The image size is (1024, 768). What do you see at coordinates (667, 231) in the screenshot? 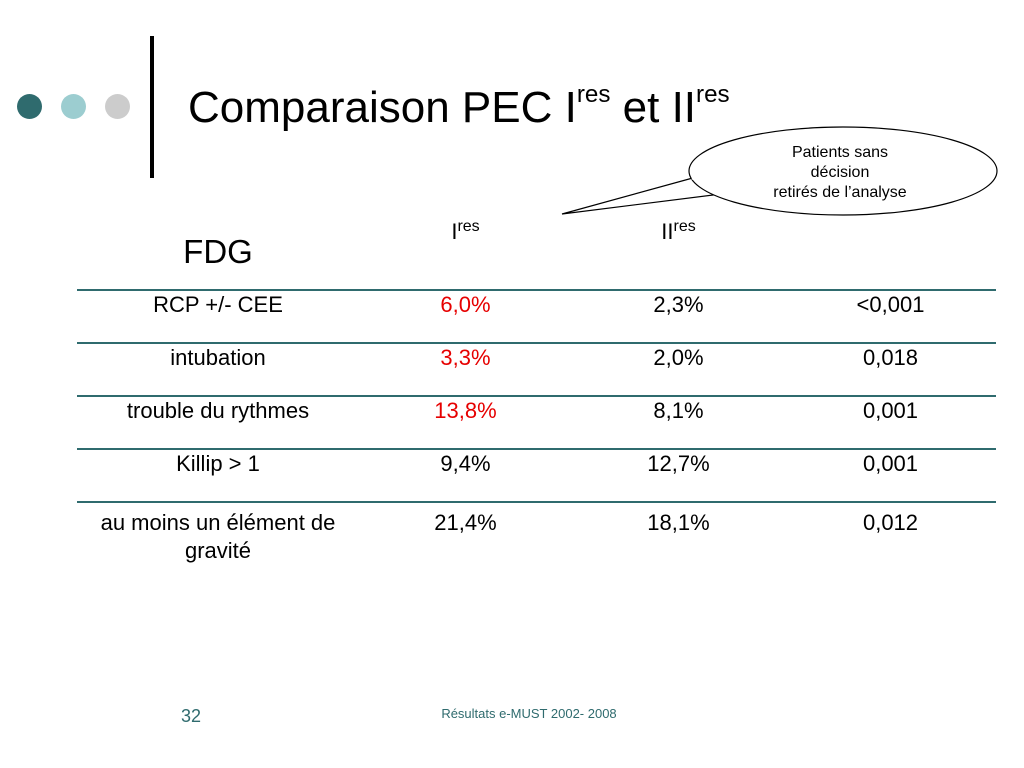
I see `header-col-2-text: II` at bounding box center [667, 231].